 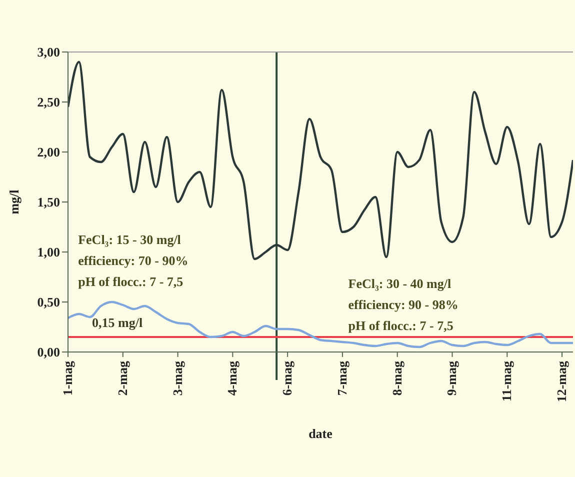 I want to click on y-tick-label: 2,50, so click(x=48, y=102).